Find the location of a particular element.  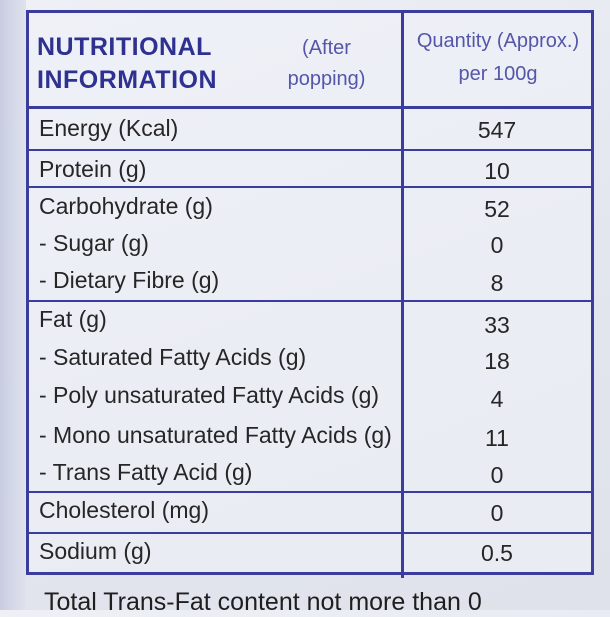

nutrient-name: Protein (g) is located at coordinates (93, 169).